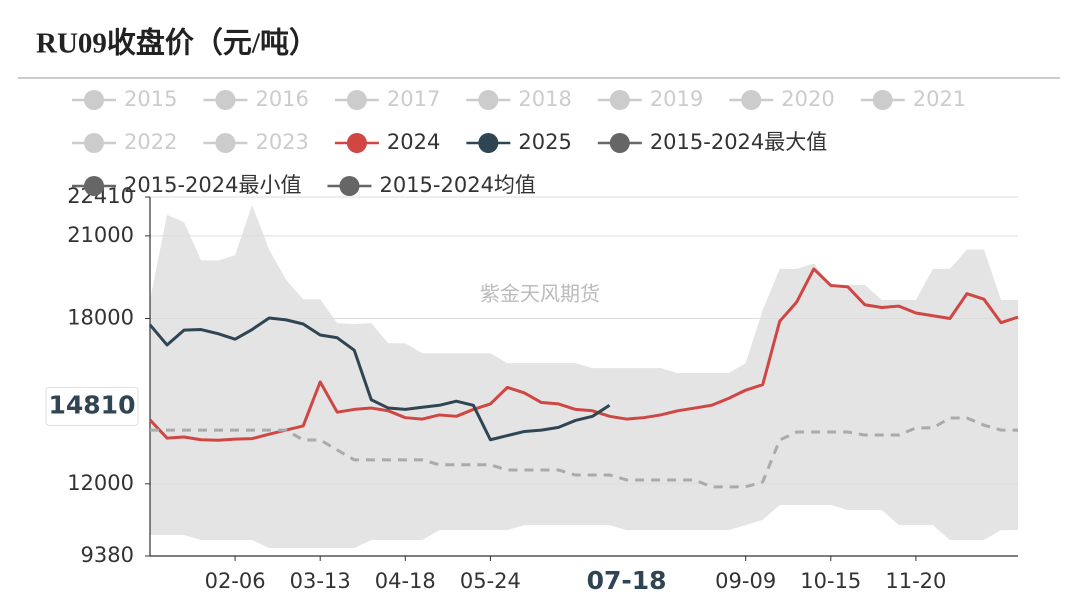 This screenshot has width=1080, height=605. I want to click on legend-item: 2016, so click(256, 99).